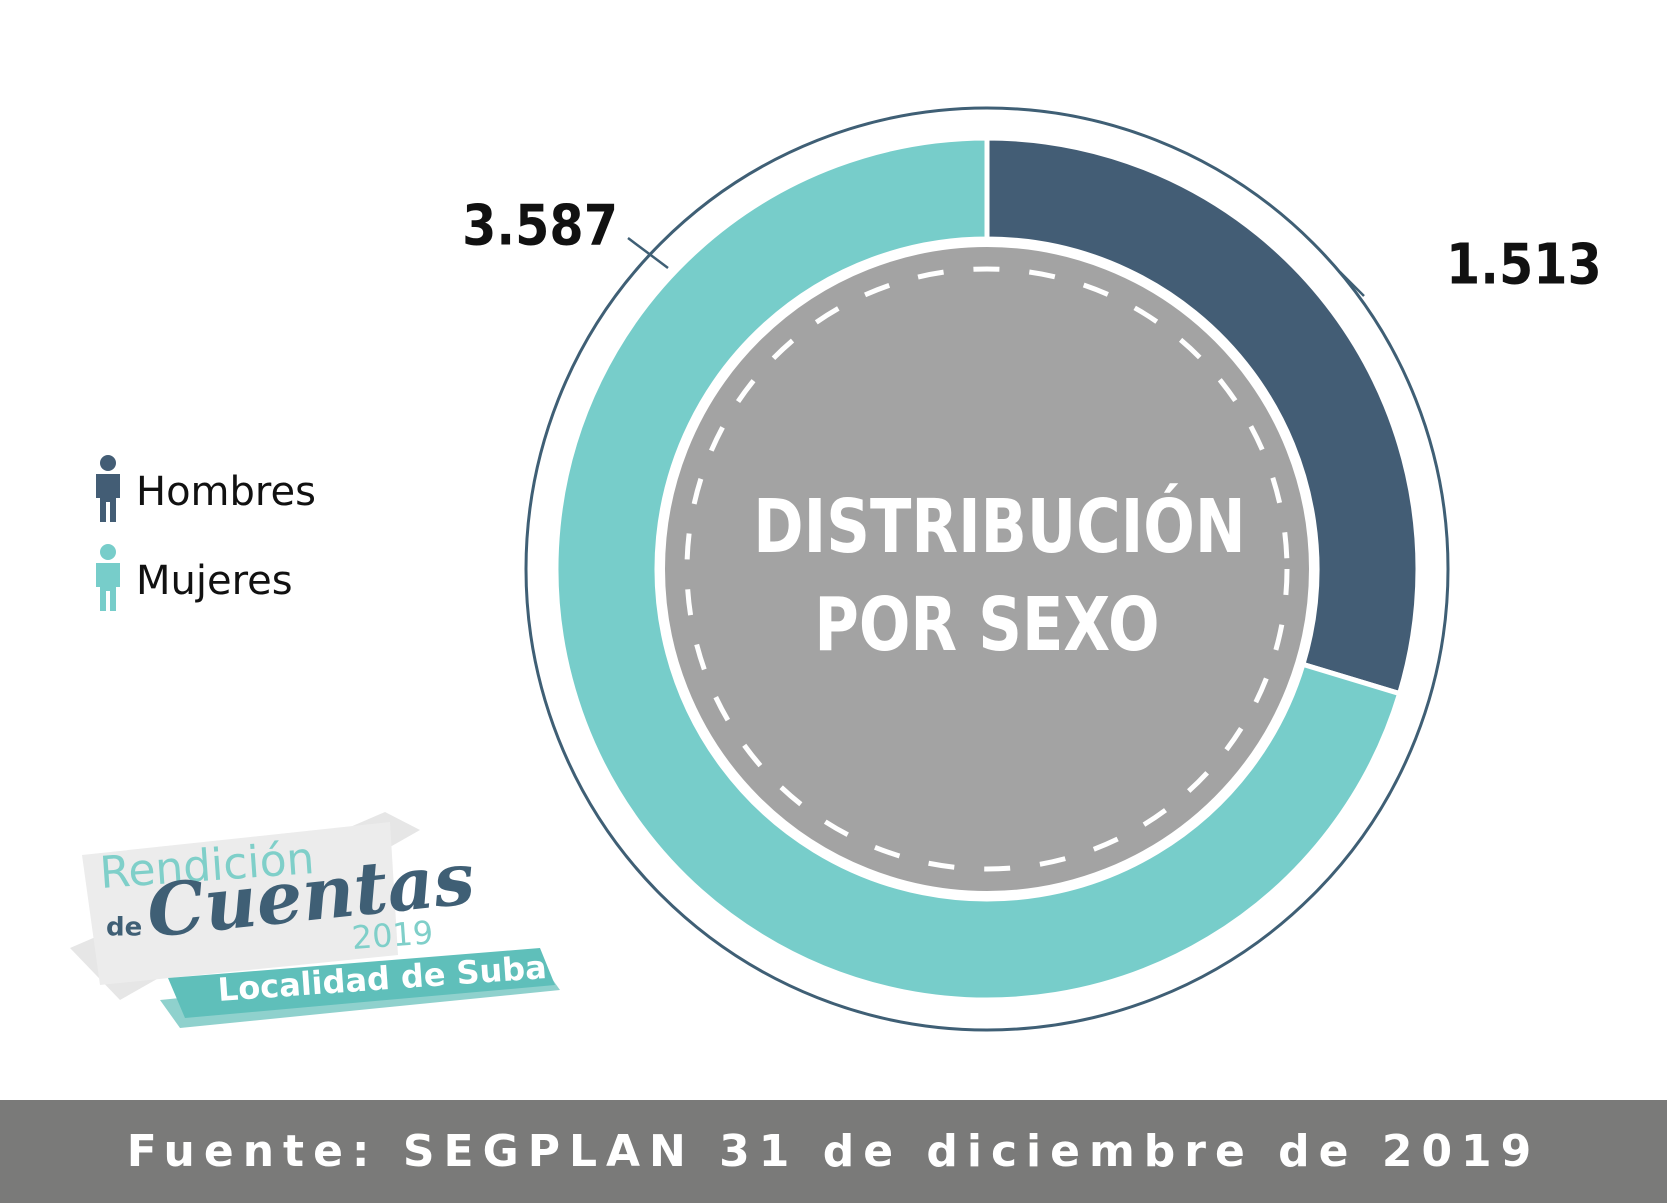  What do you see at coordinates (1524, 265) in the screenshot?
I see `value-label: 1.513` at bounding box center [1524, 265].